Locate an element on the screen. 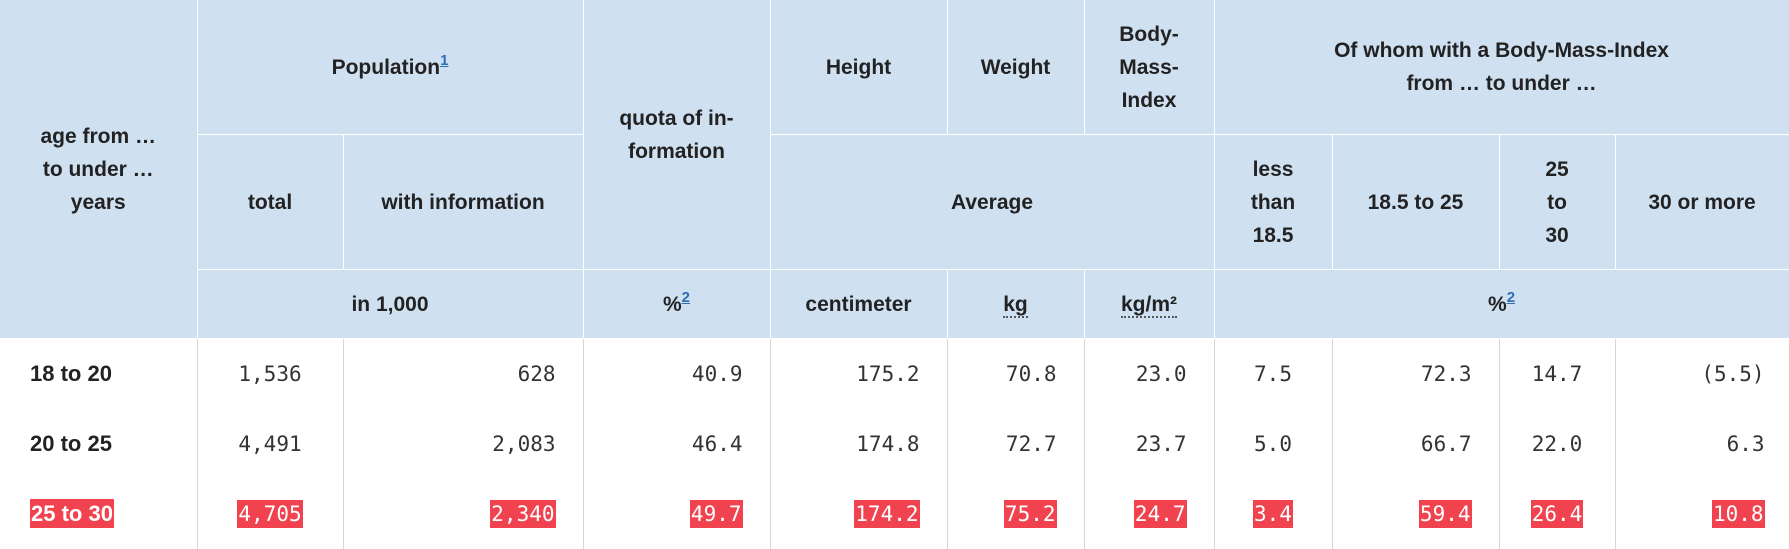 This screenshot has width=1789, height=549. header-18-5-to-25: 18.5 to 25 is located at coordinates (1415, 202).